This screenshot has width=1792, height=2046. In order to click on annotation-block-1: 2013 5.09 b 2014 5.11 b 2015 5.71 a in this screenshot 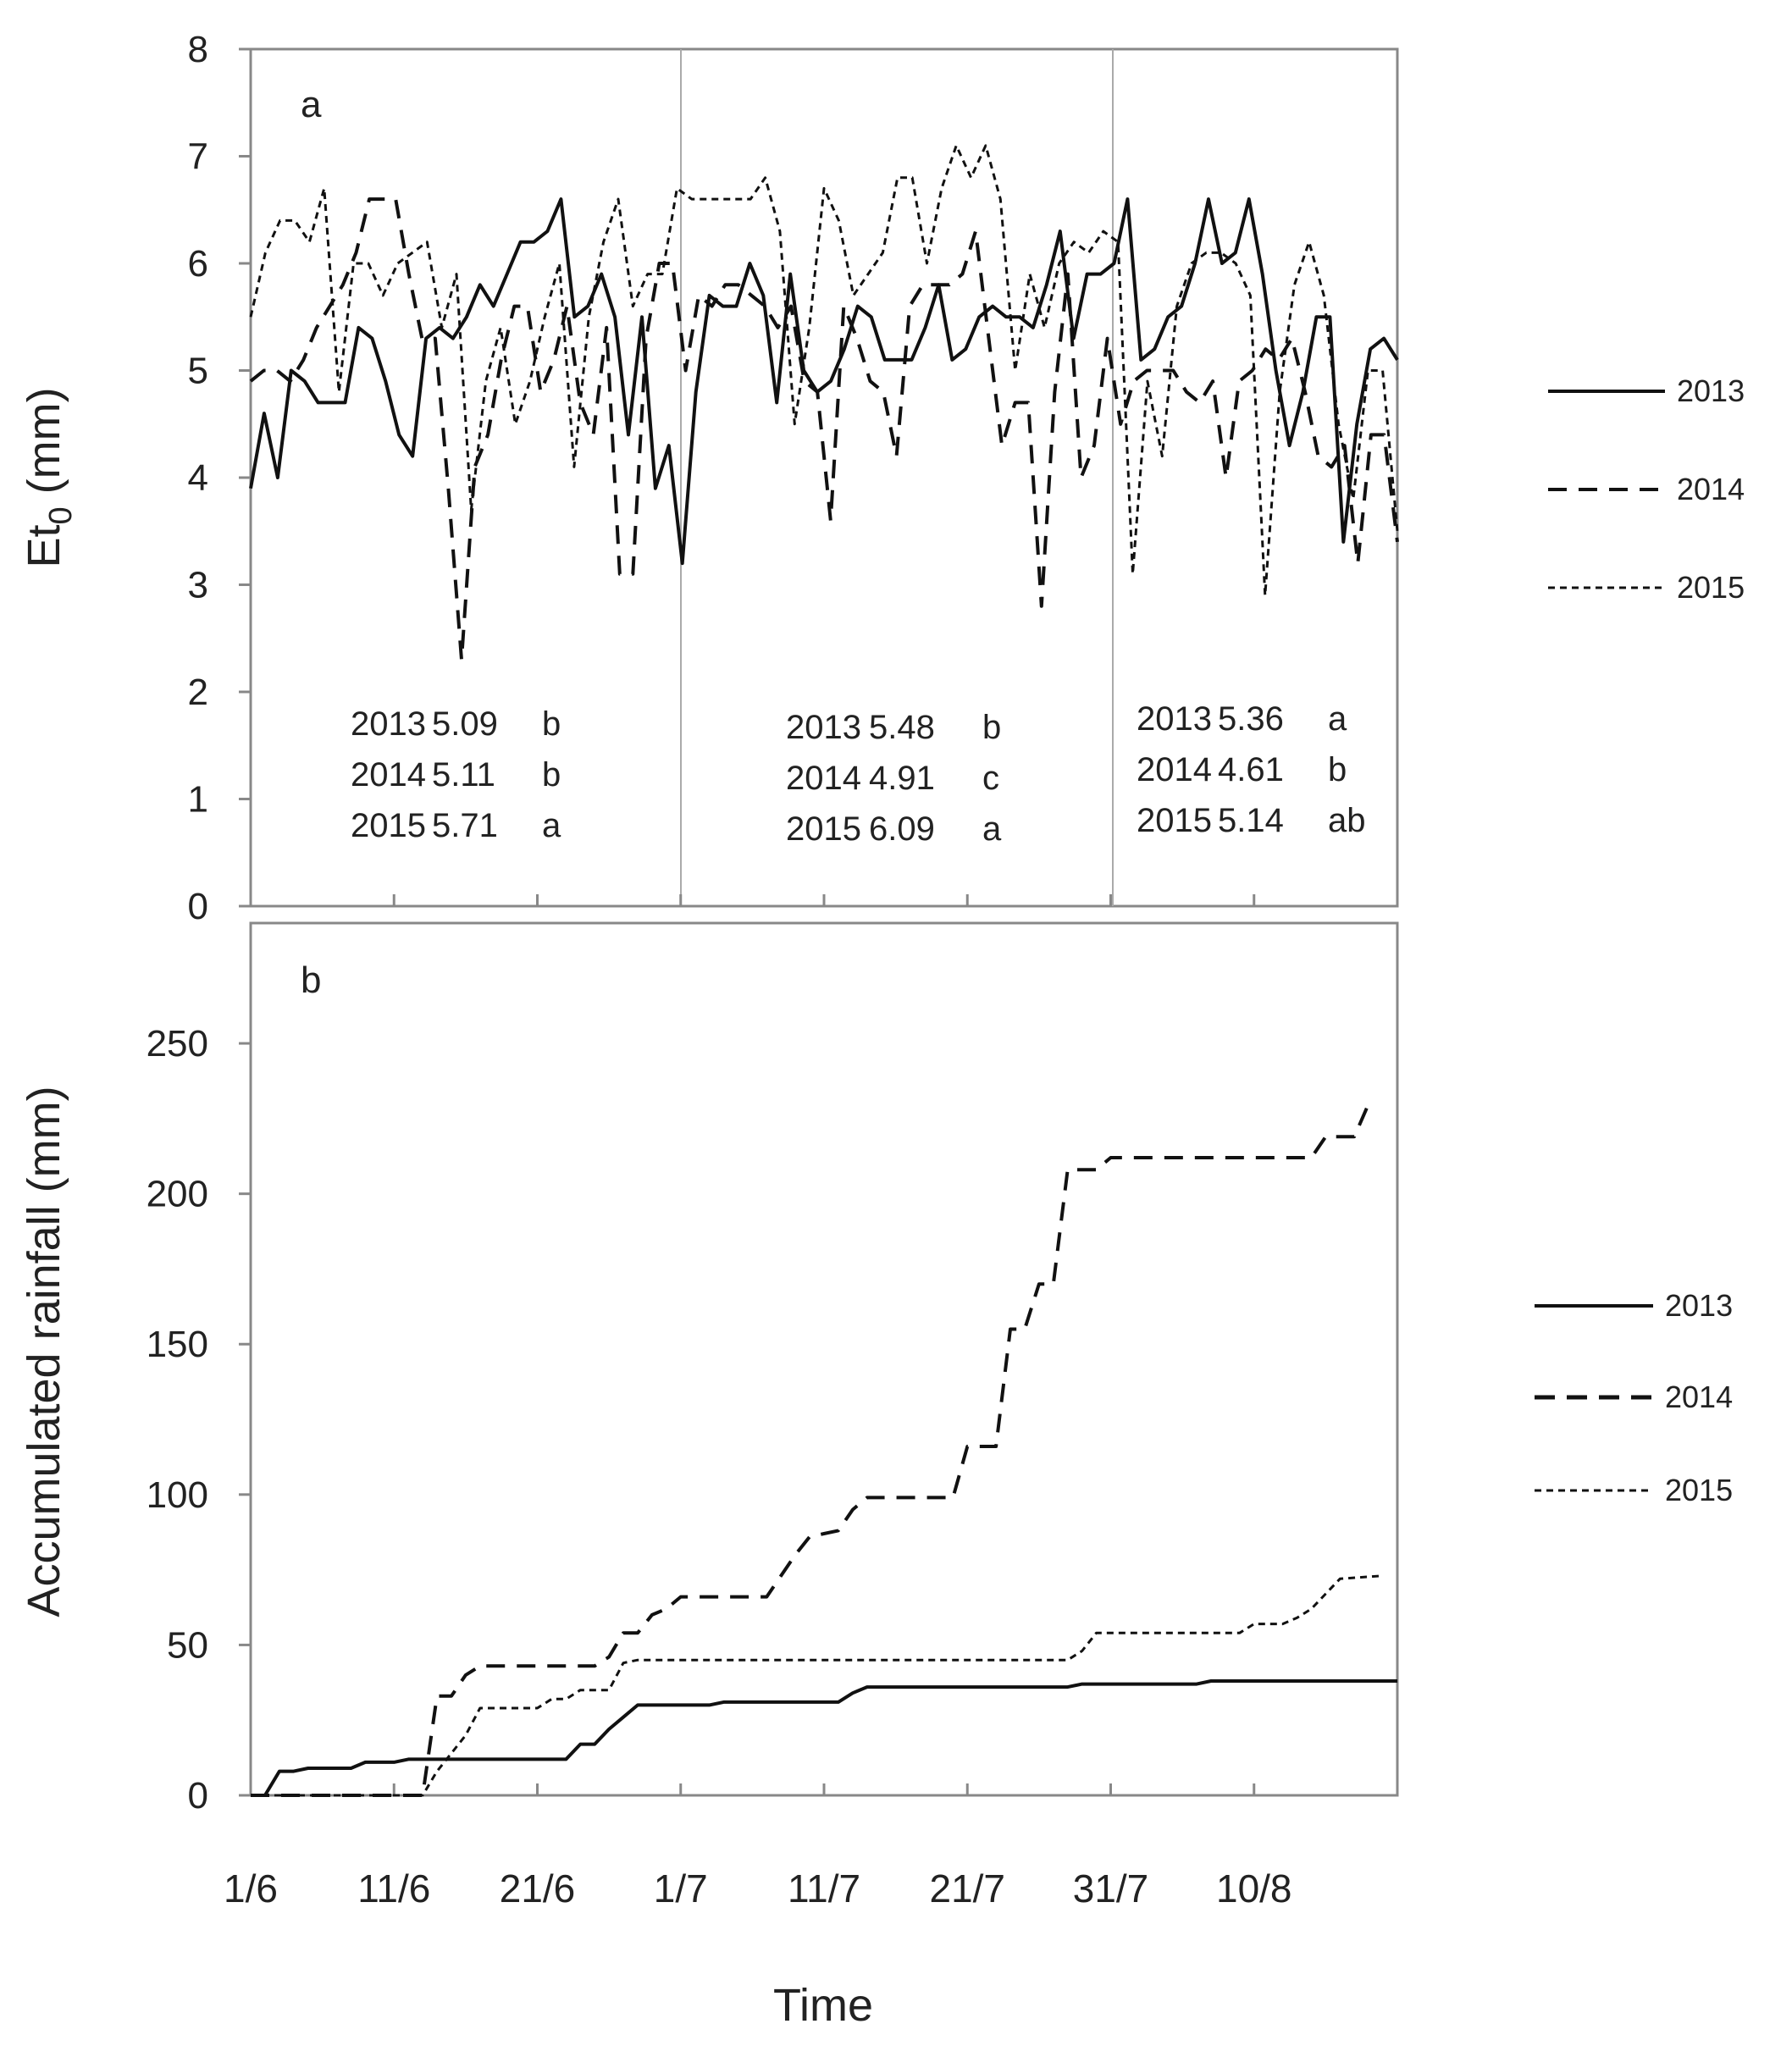, I will do `click(456, 775)`.